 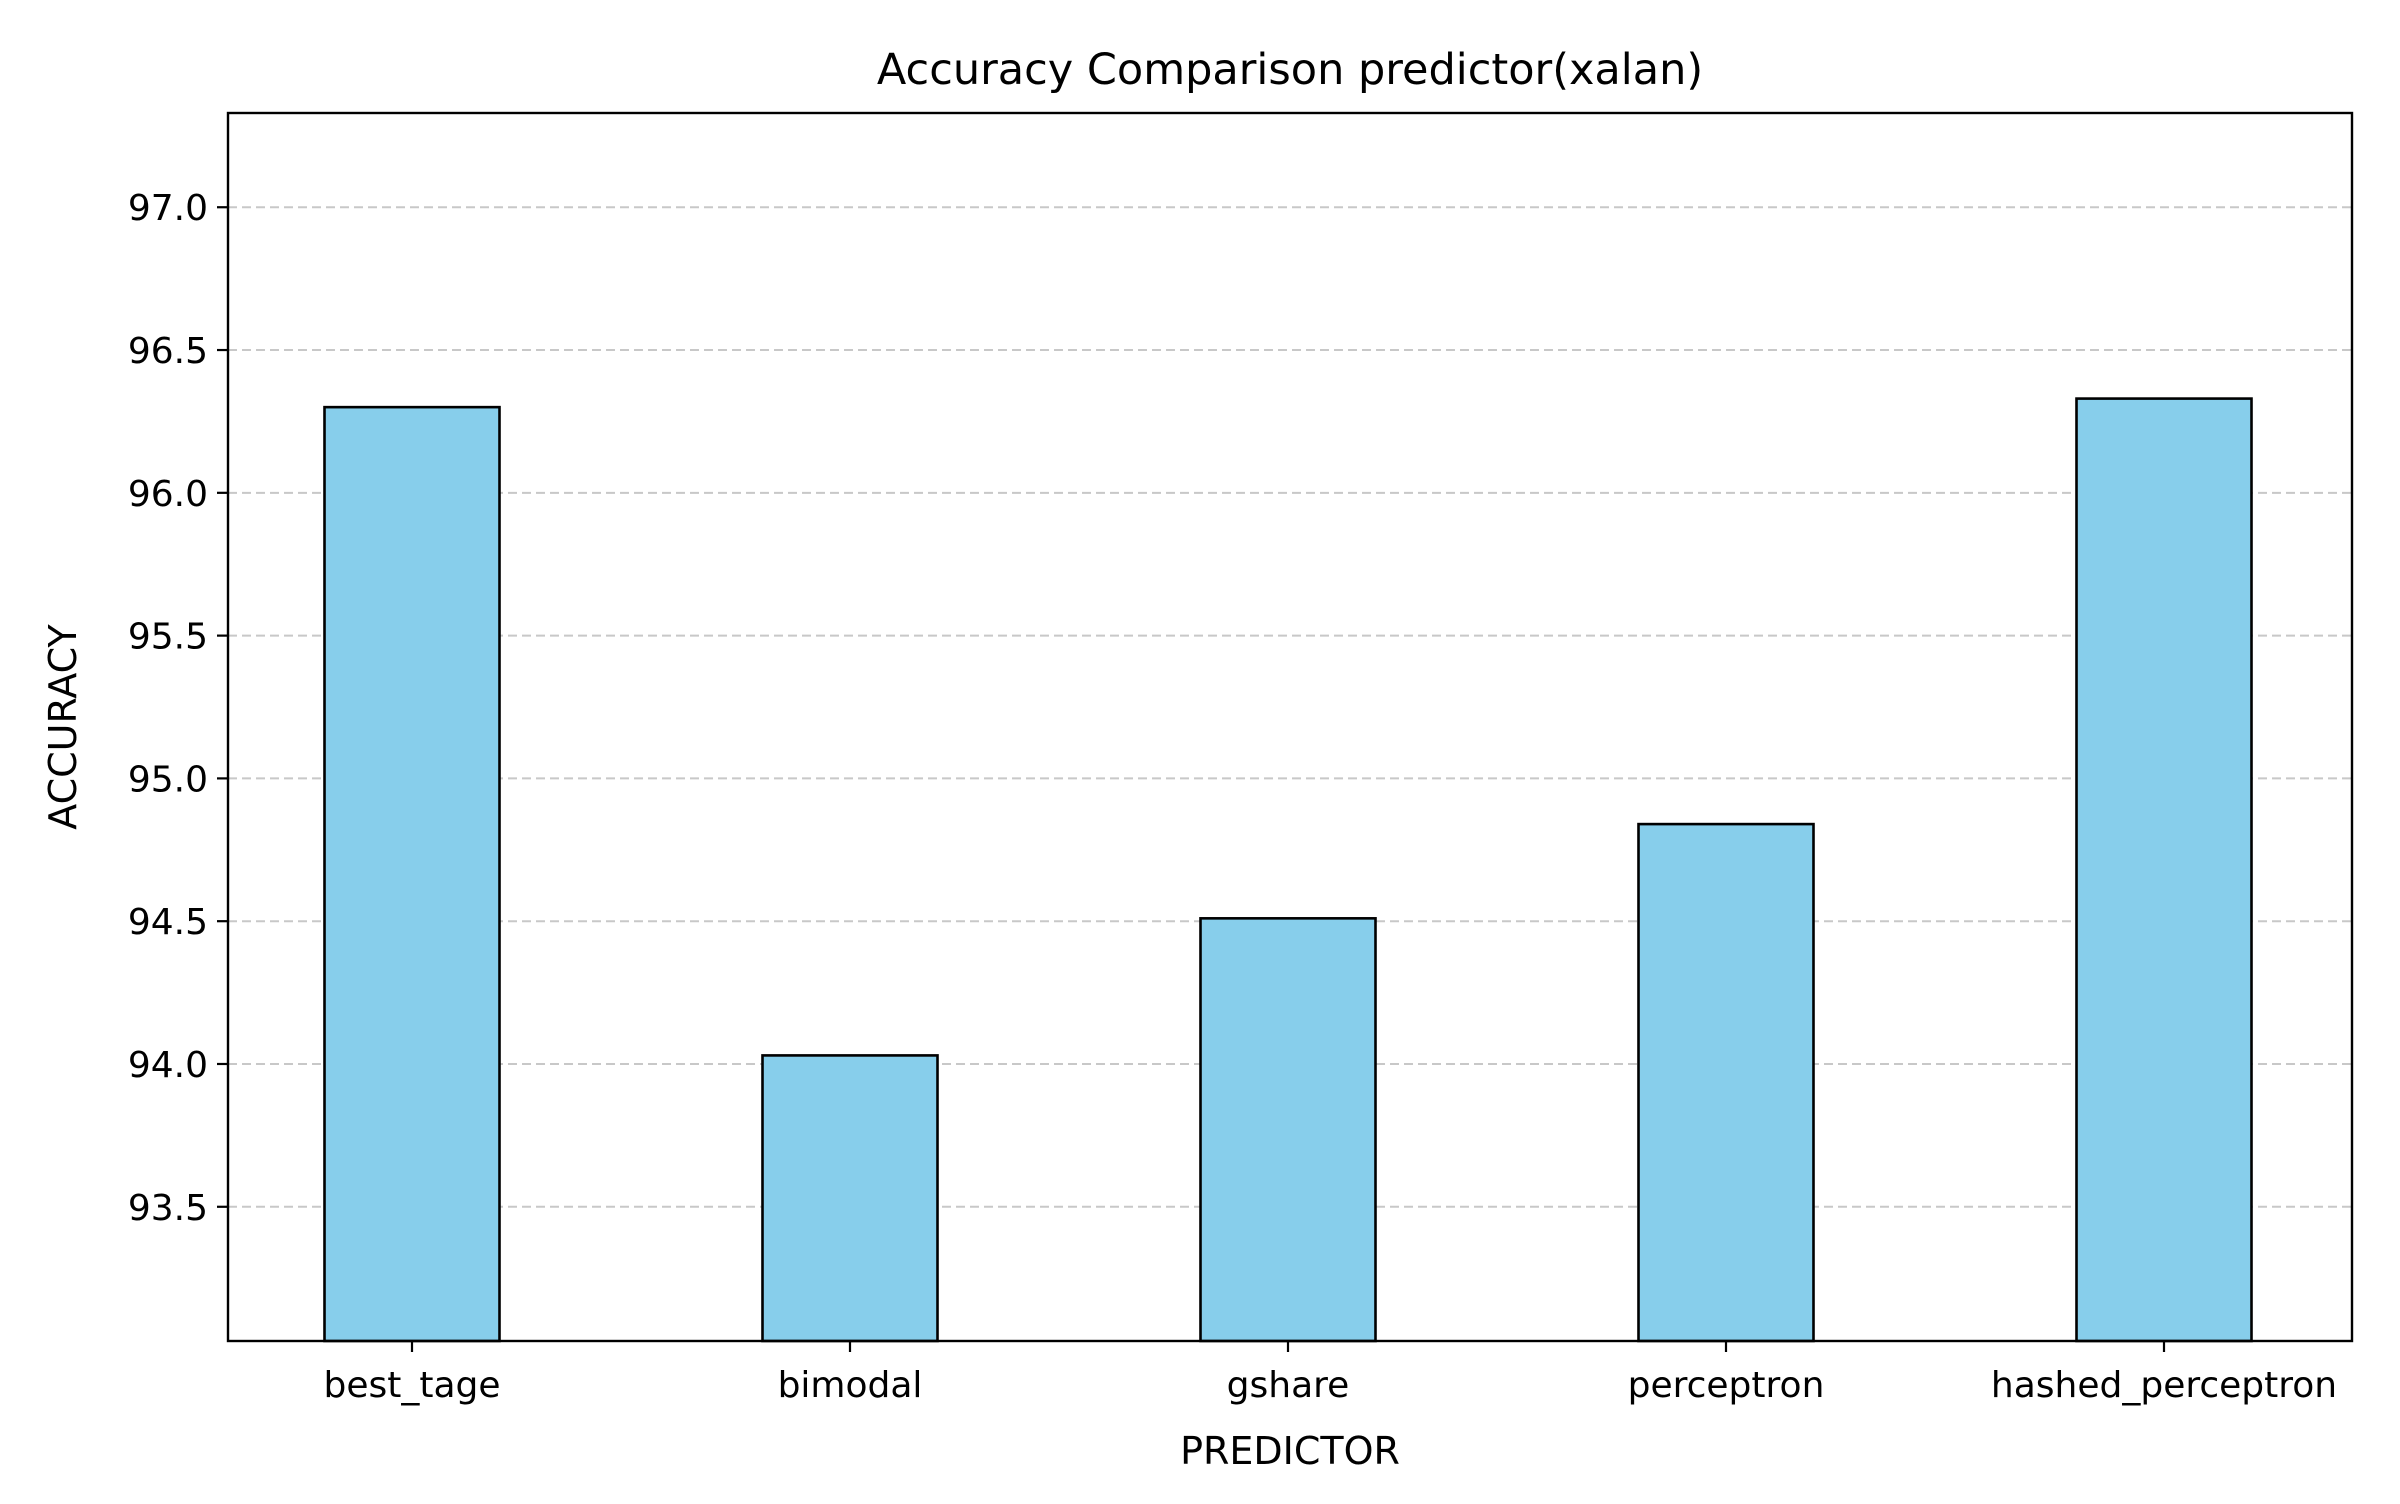 I want to click on bar-best_tage, so click(x=412, y=874).